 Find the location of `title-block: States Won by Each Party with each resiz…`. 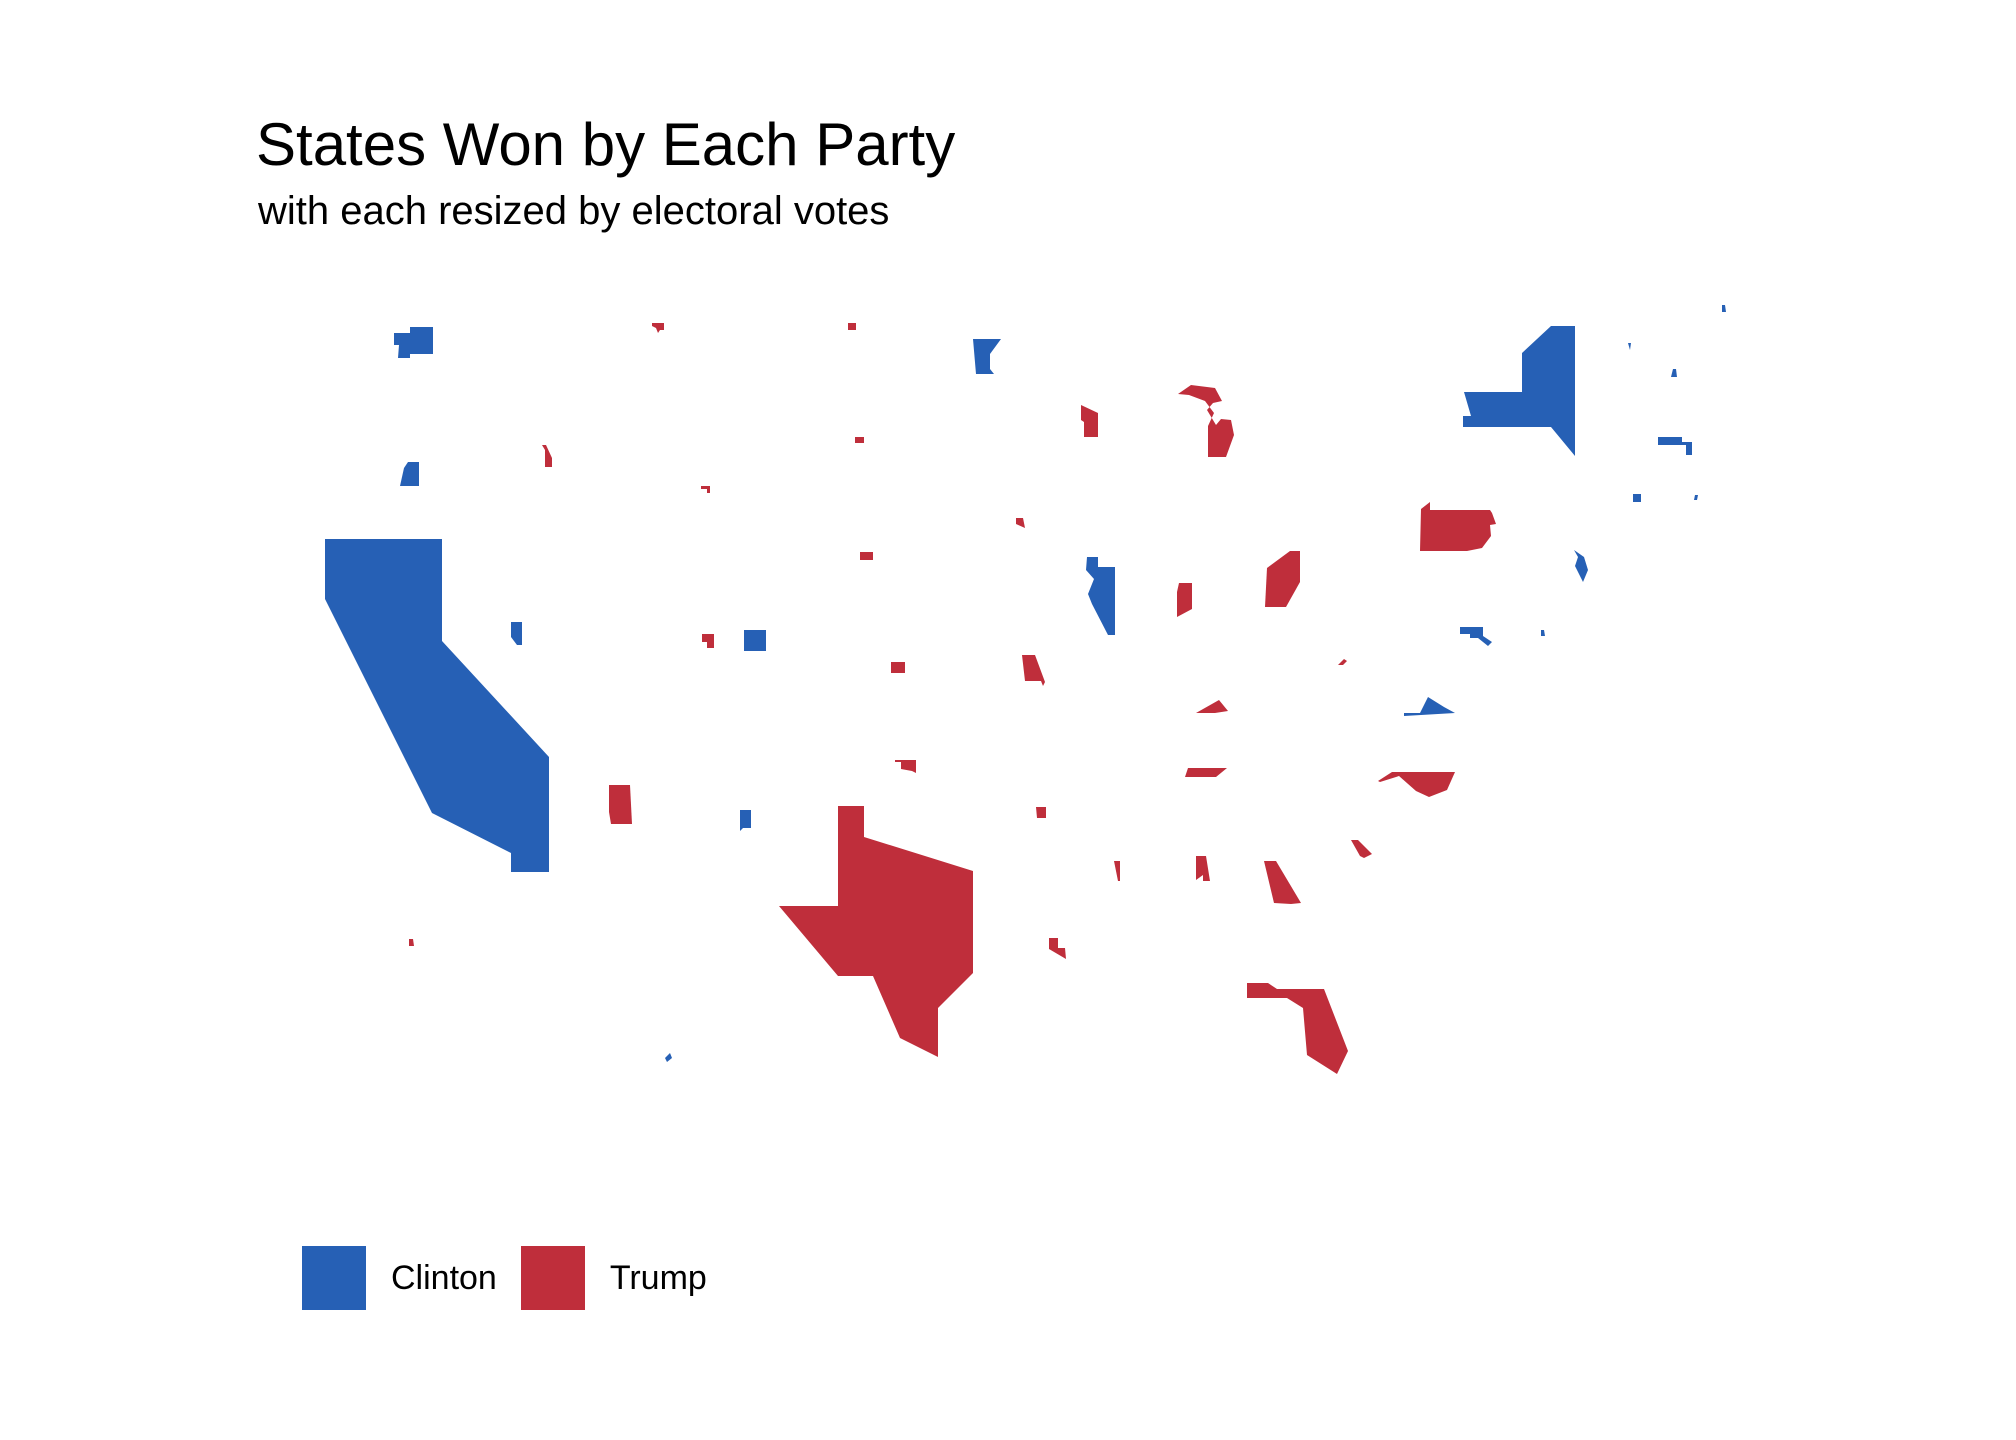

title-block: States Won by Each Party with each resiz… is located at coordinates (605, 172).